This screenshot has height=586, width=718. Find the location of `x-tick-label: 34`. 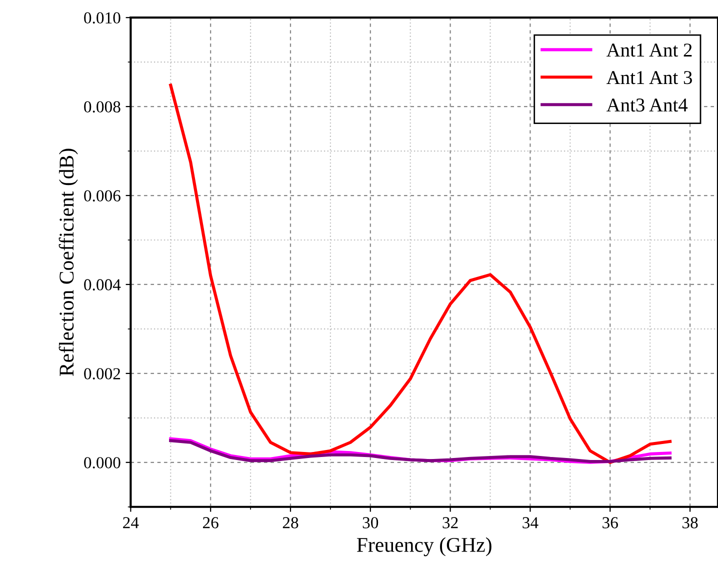

x-tick-label: 34 is located at coordinates (530, 522).